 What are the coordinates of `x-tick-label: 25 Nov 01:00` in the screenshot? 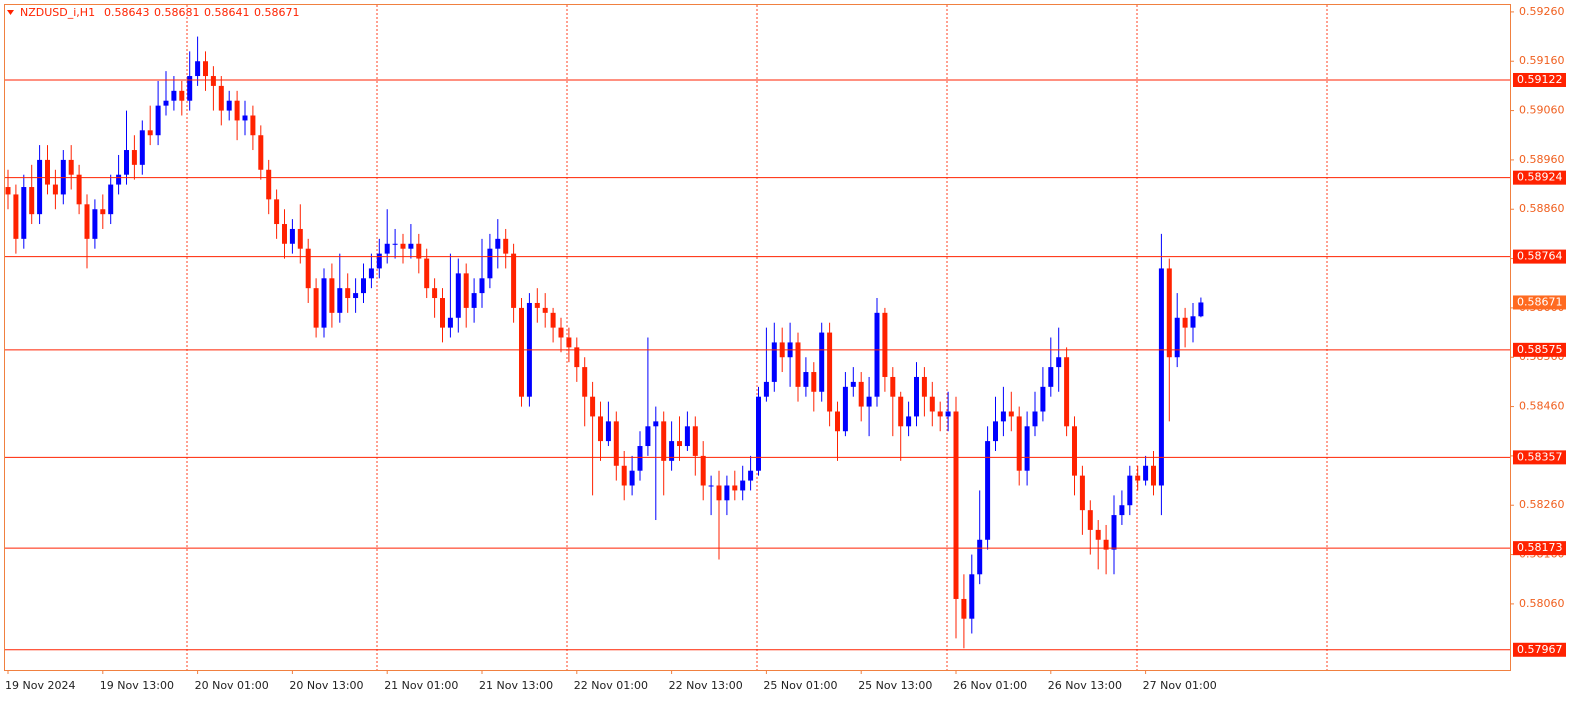 It's located at (800, 685).